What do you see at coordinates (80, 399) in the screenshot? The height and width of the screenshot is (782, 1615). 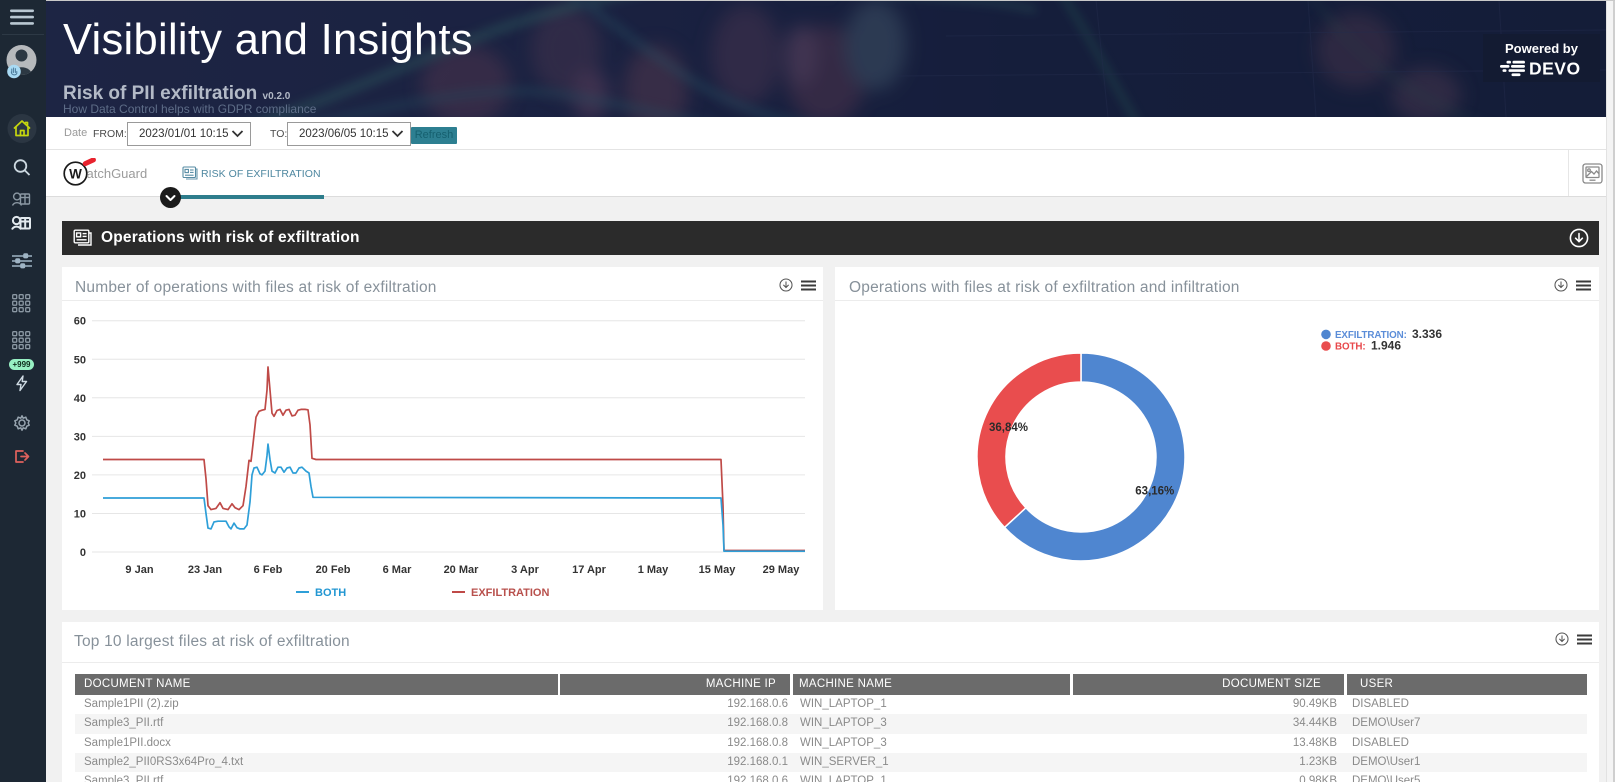 I see `svg-text: 40` at bounding box center [80, 399].